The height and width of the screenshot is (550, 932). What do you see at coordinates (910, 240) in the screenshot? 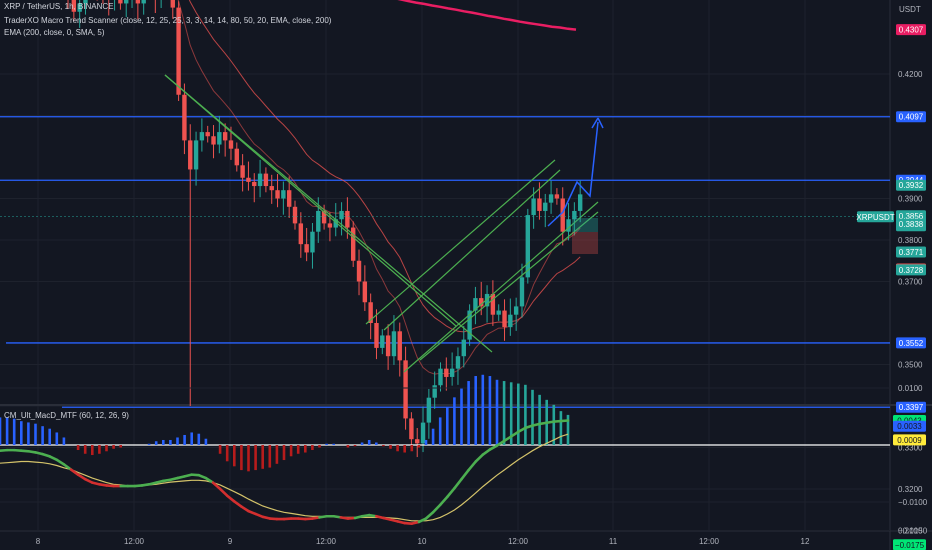
I see `y-tick-label: 0.3800` at bounding box center [910, 240].